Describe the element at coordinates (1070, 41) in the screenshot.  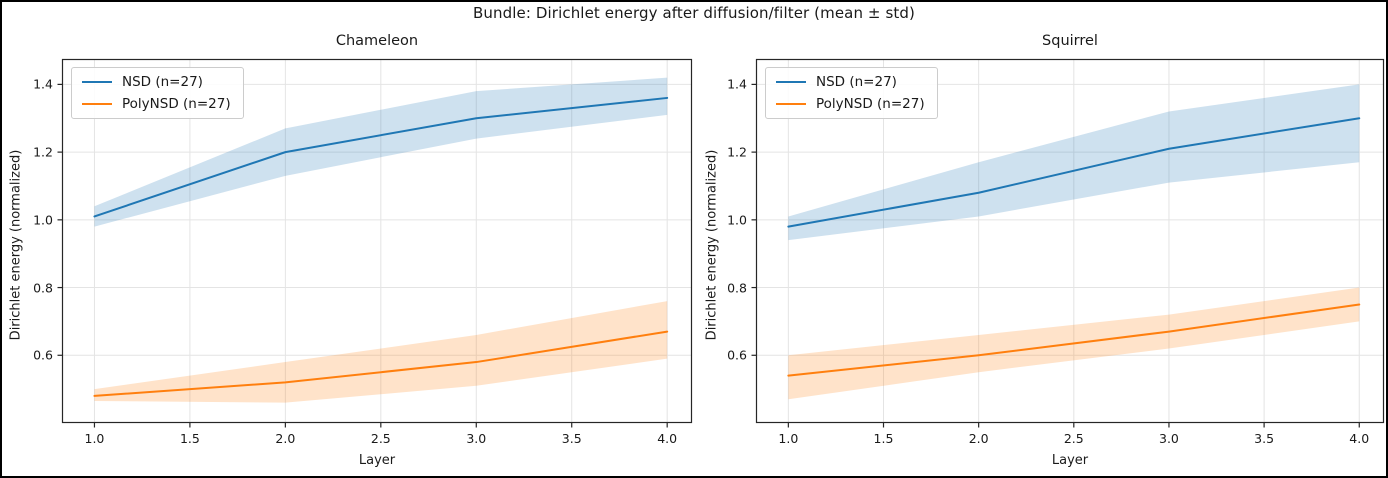
I see `subplot-title: Squirrel` at that location.